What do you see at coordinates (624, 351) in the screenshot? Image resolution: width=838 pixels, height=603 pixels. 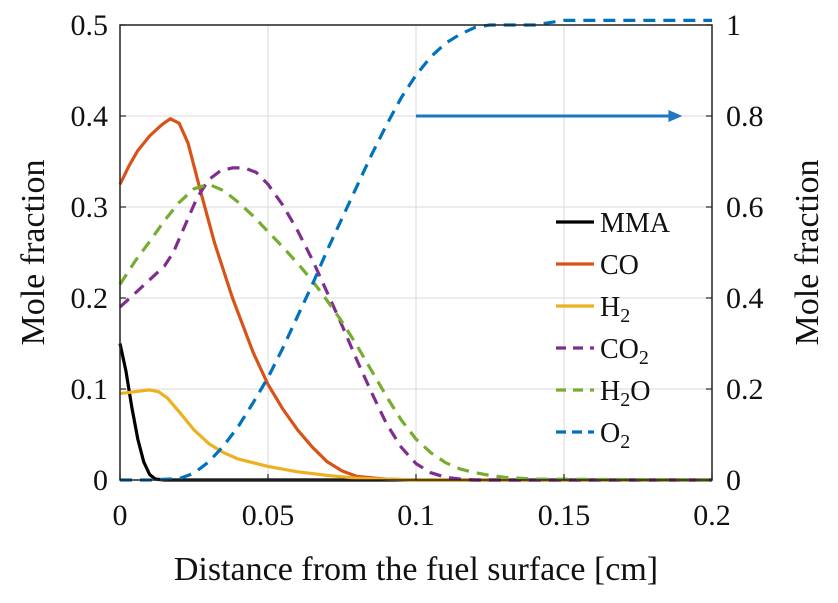 I see `legend-label-CO2: CO2` at bounding box center [624, 351].